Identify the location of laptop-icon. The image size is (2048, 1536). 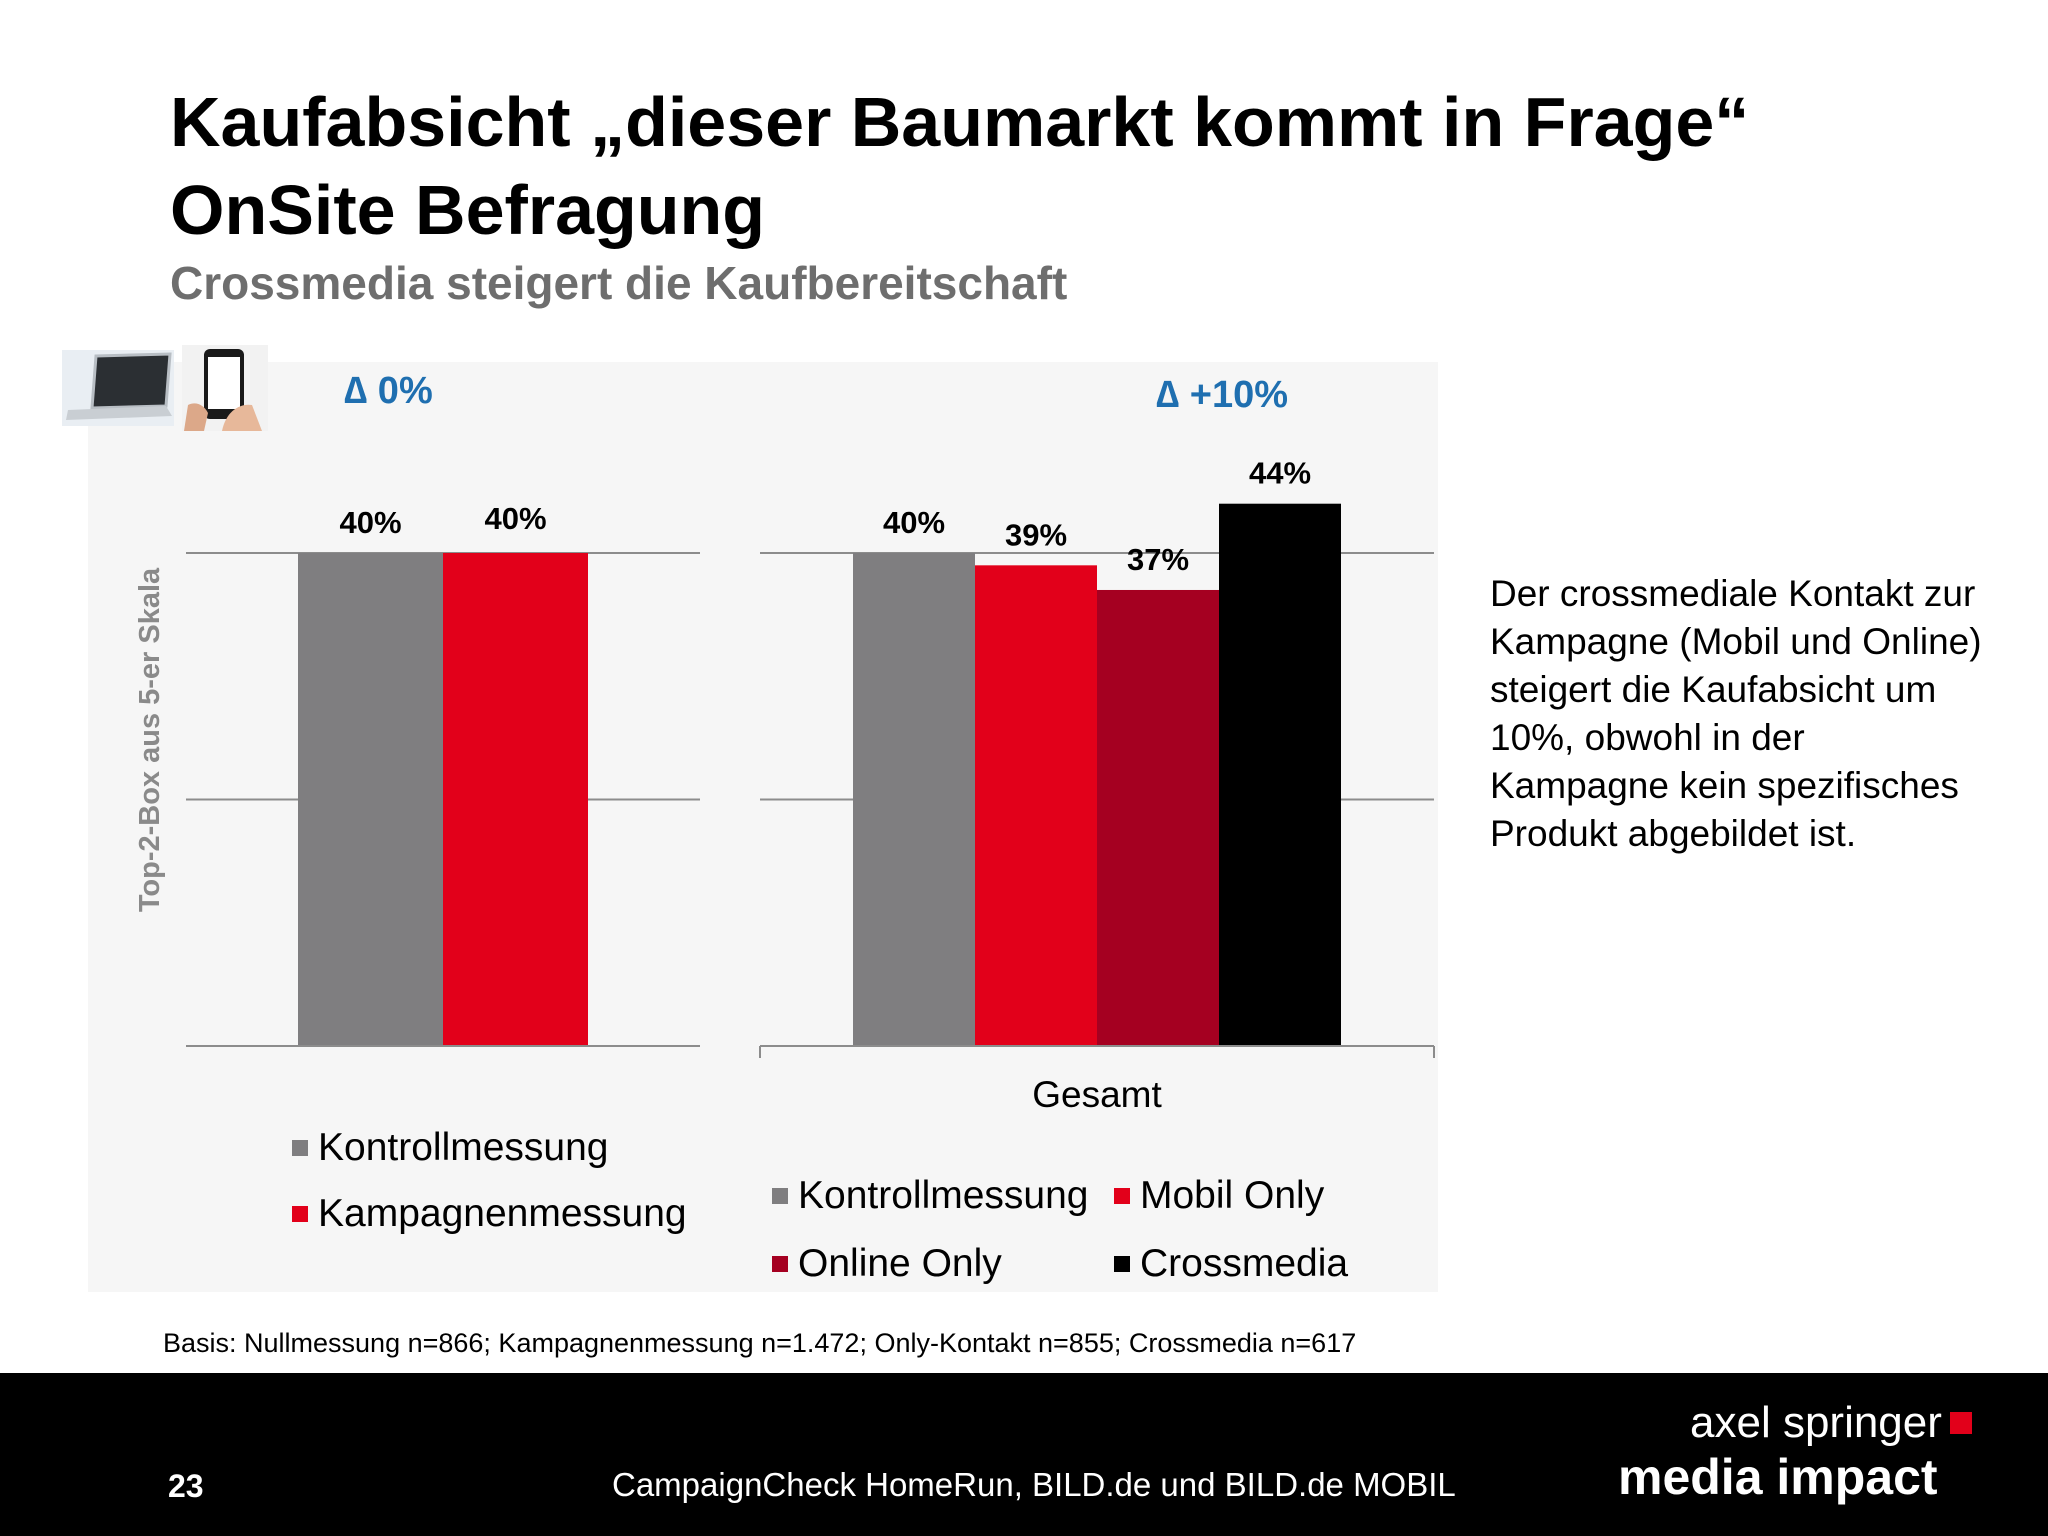
(118, 388).